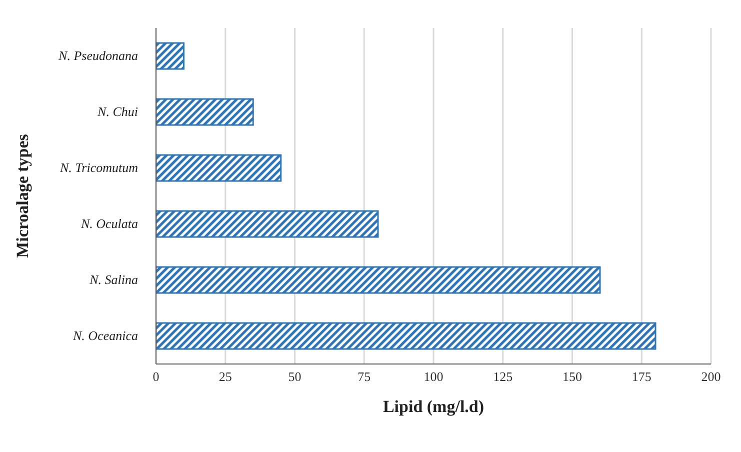  Describe the element at coordinates (98, 55) in the screenshot. I see `y-tick-label: N. Pseudonana` at that location.